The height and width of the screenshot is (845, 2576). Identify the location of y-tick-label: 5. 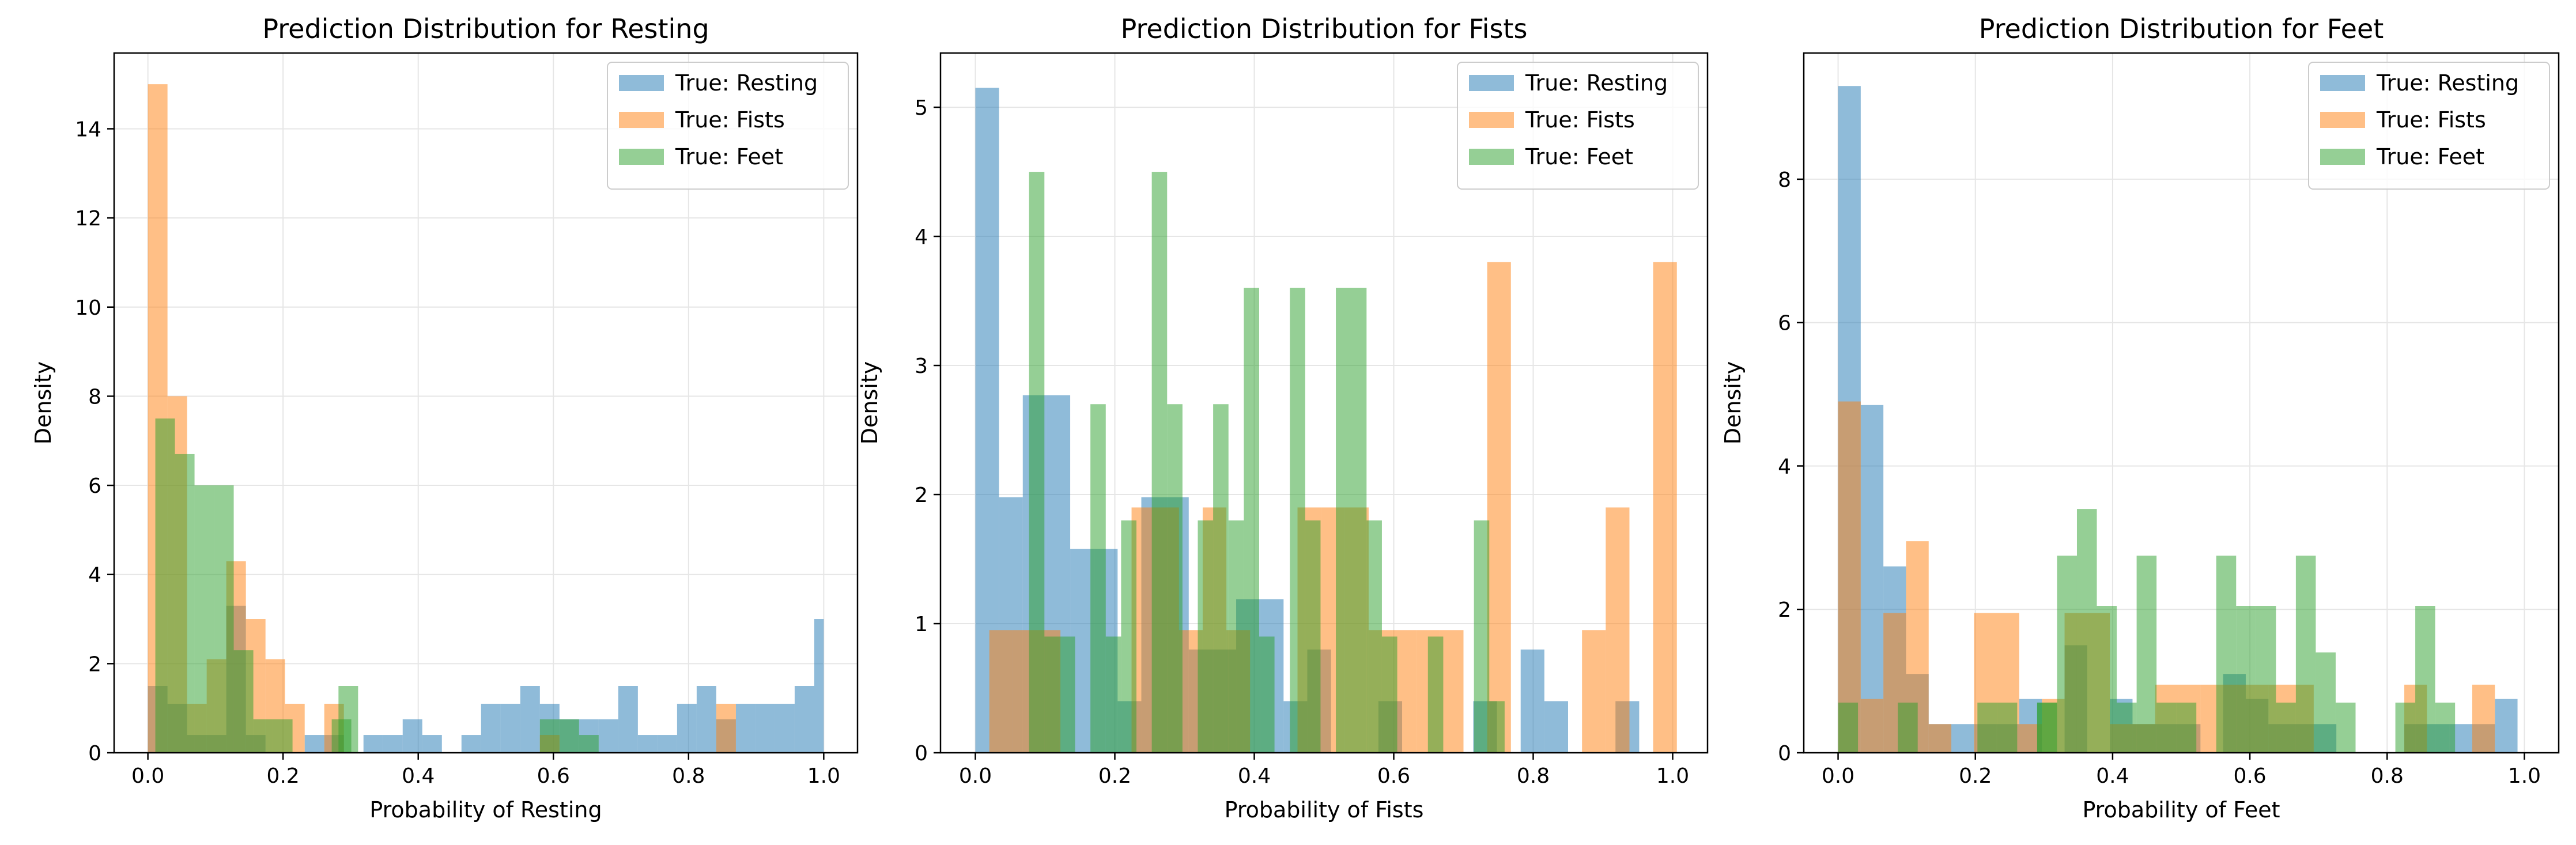
(921, 108).